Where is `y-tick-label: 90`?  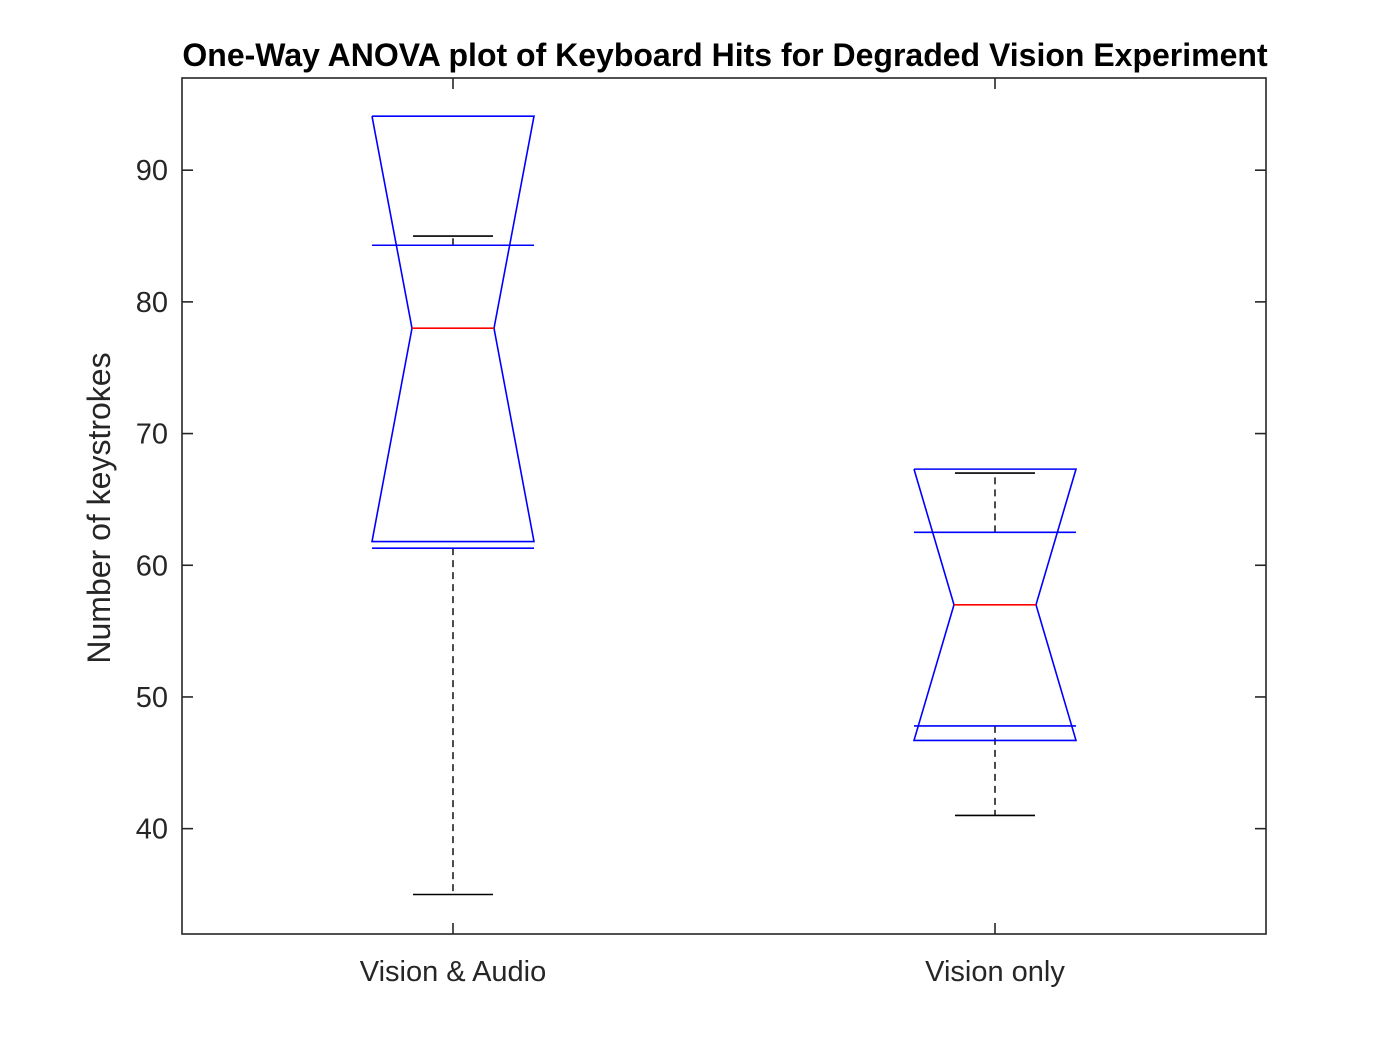
y-tick-label: 90 is located at coordinates (152, 171).